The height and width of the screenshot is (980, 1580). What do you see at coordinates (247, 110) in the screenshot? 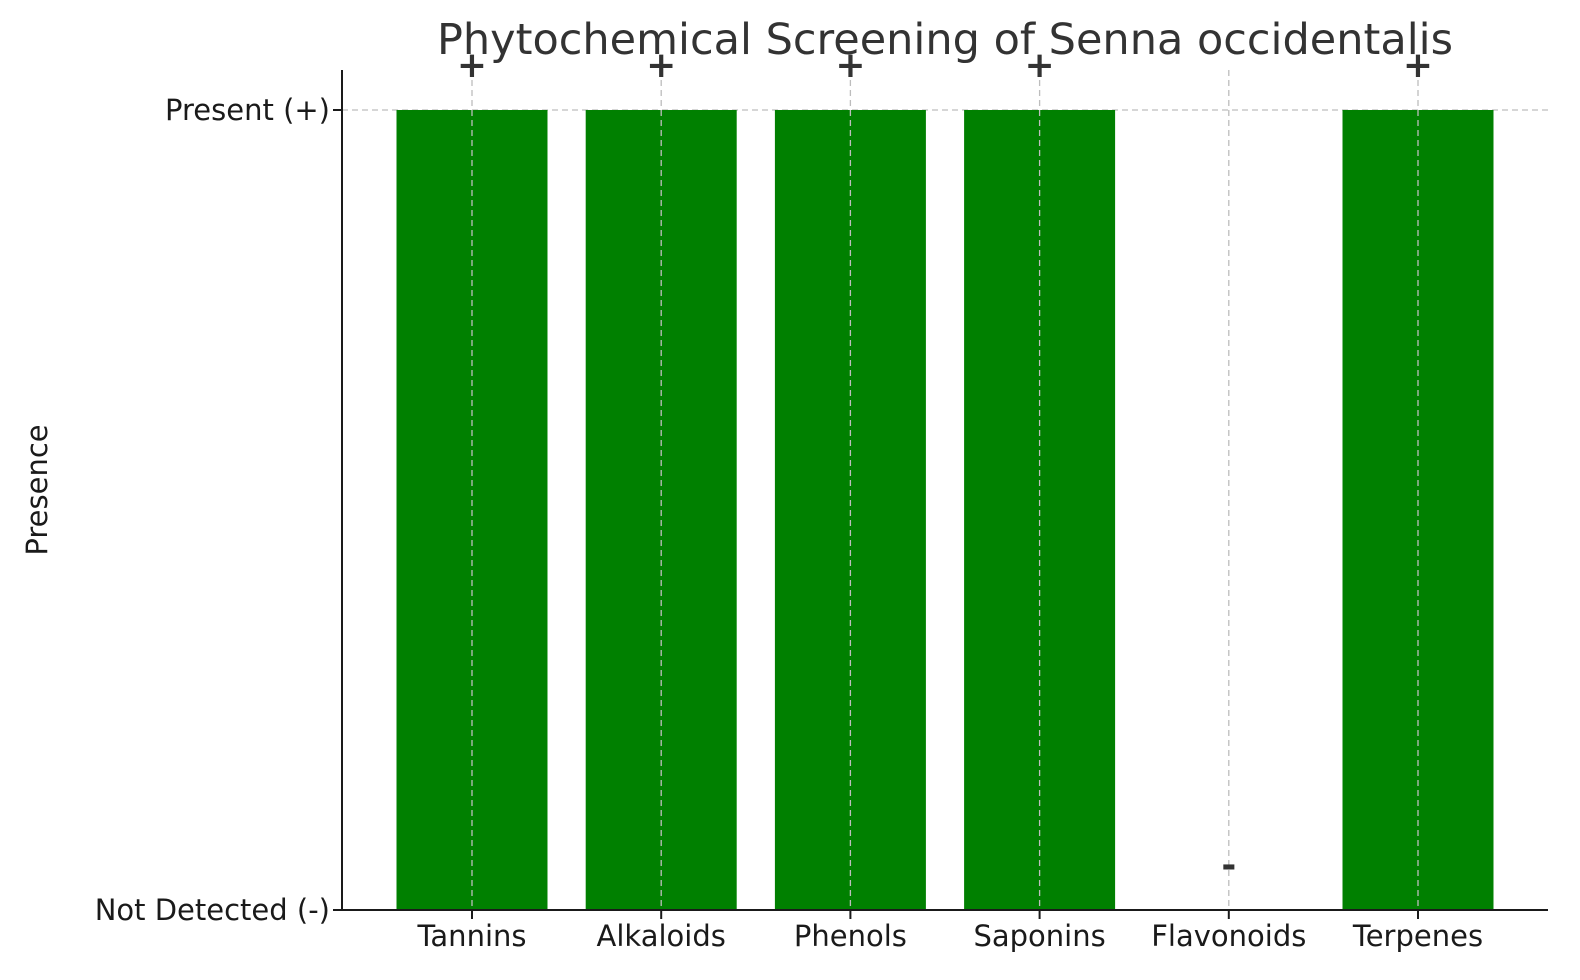
I see `y-tick-label: Present (+)` at bounding box center [247, 110].